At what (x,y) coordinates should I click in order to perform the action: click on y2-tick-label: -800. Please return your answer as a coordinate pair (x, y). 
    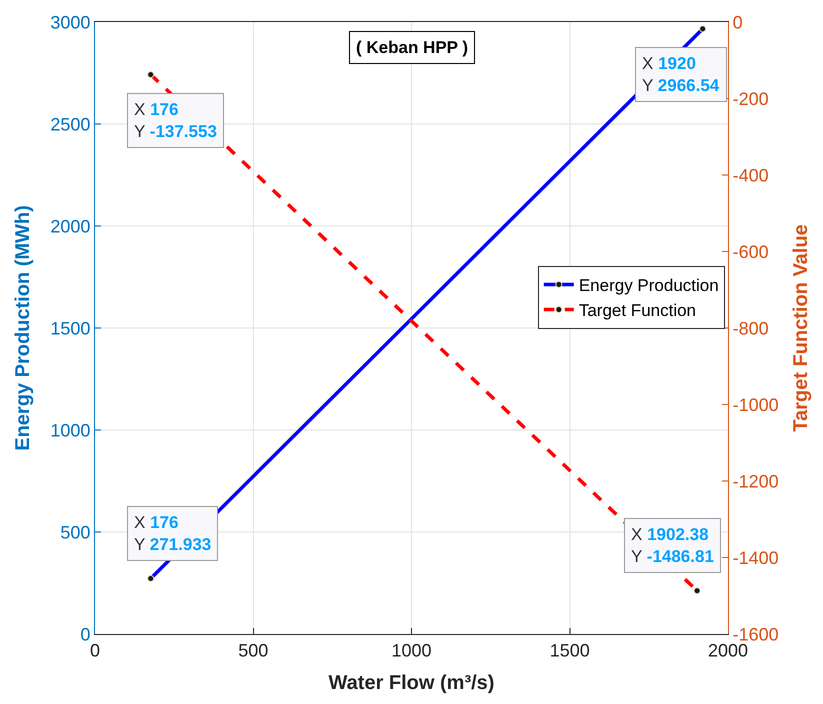
    Looking at the image, I should click on (750, 328).